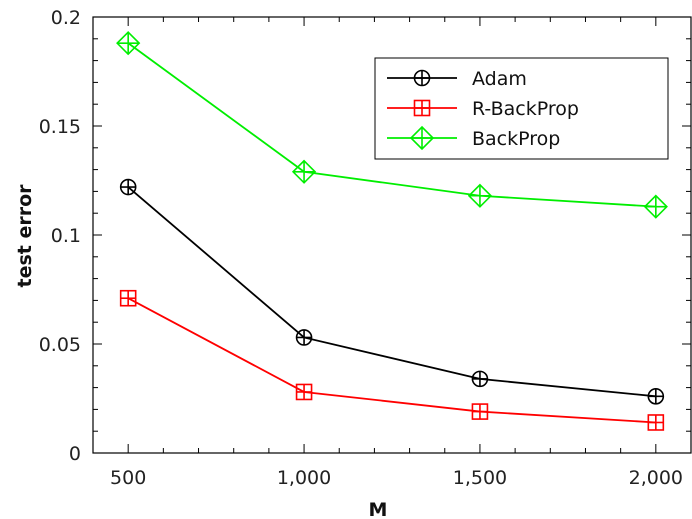  Describe the element at coordinates (25, 236) in the screenshot. I see `y-axis-title: test error` at that location.